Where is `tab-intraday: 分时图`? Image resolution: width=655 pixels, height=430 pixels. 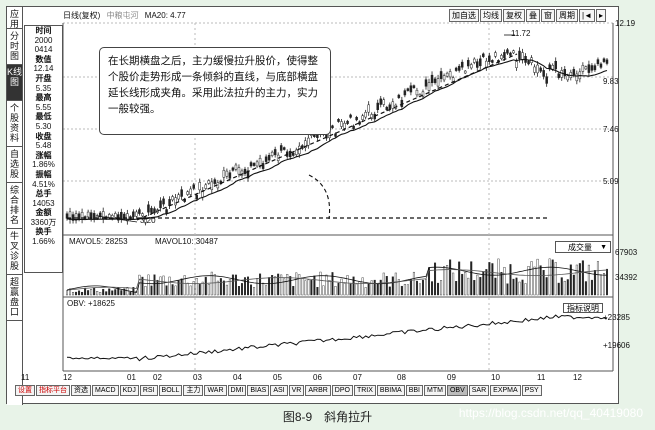
tab-intraday: 分时图 is located at coordinates (14, 47).